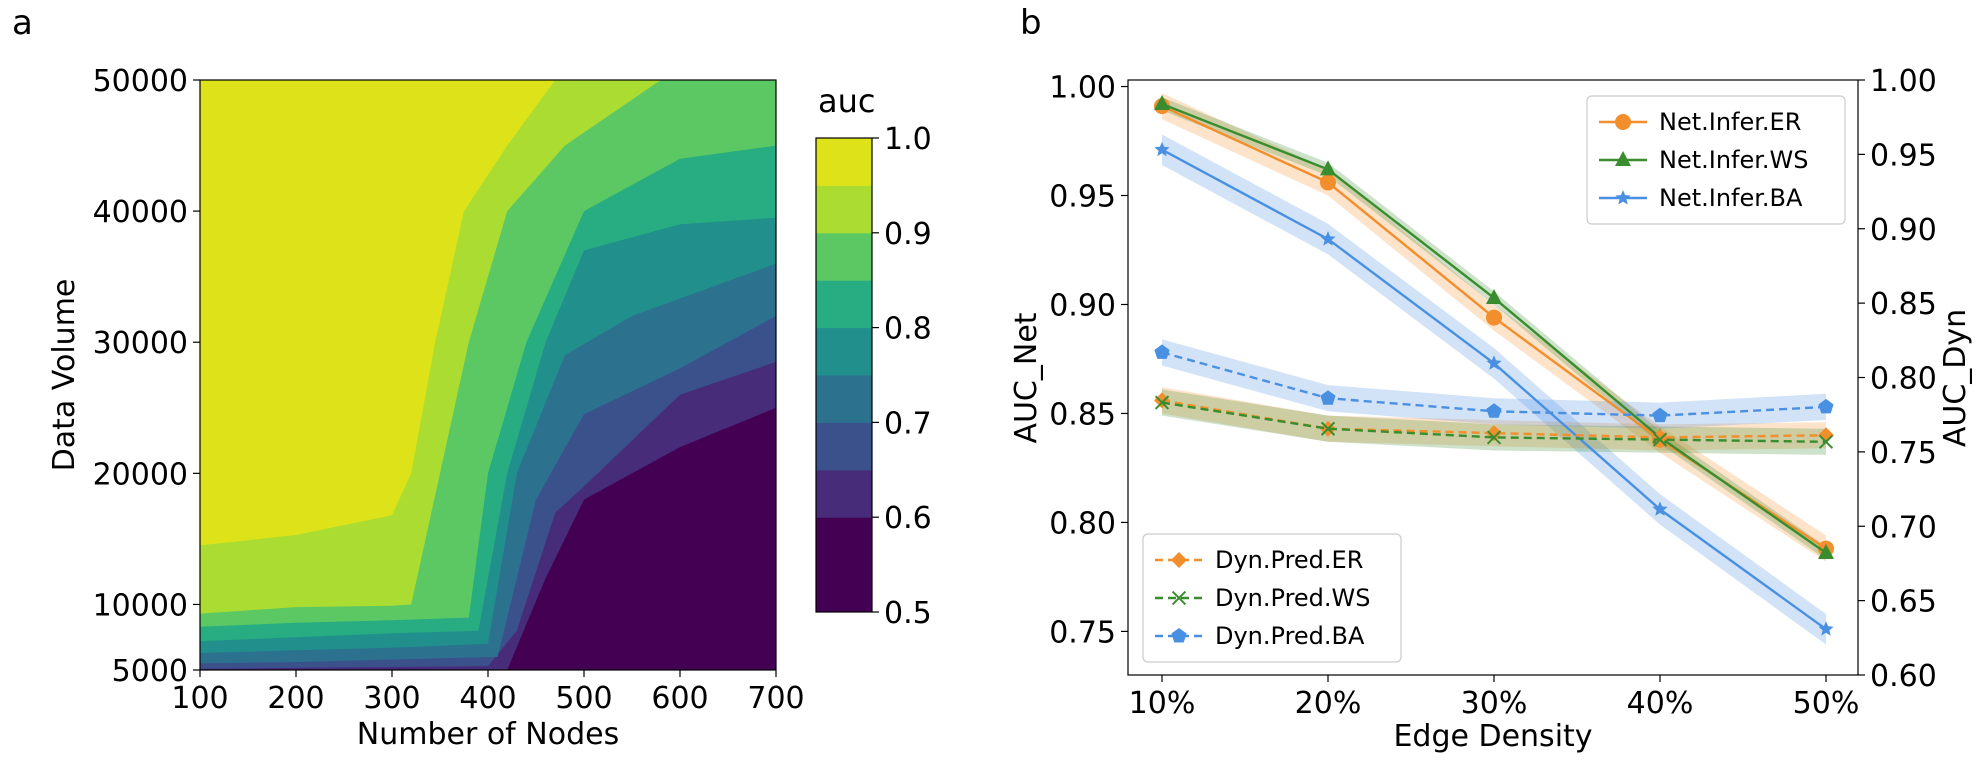 This screenshot has width=1986, height=764. I want to click on colorbar-tick-label: 1.0, so click(908, 139).